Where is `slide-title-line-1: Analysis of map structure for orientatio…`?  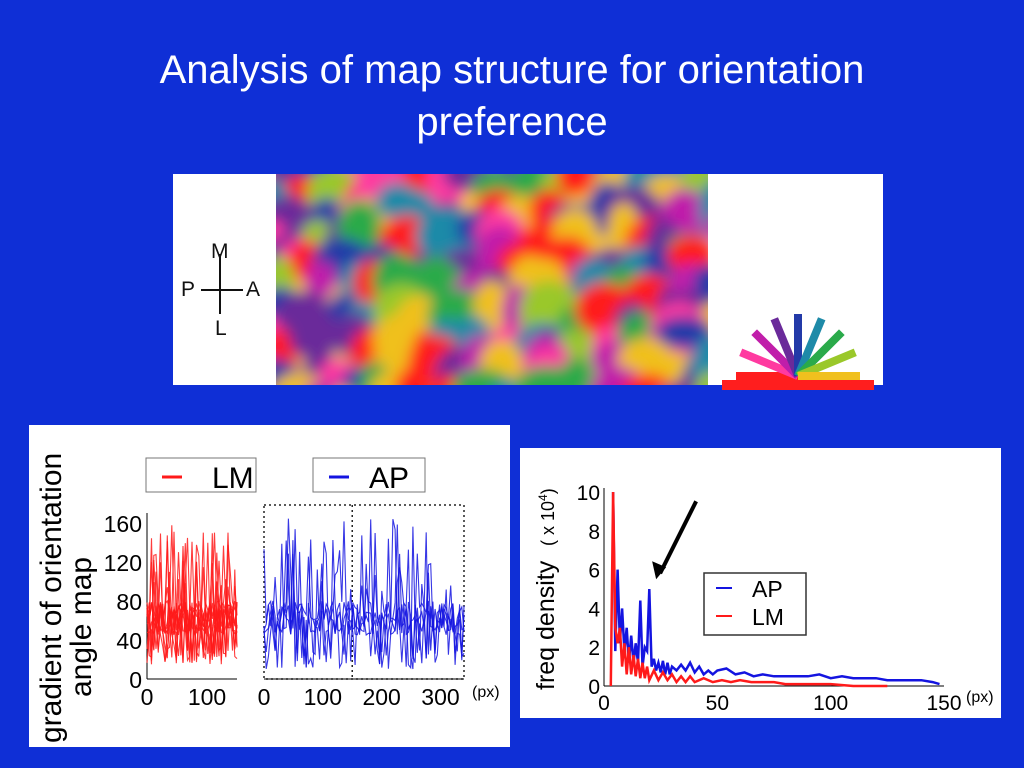 slide-title-line-1: Analysis of map structure for orientatio… is located at coordinates (512, 70).